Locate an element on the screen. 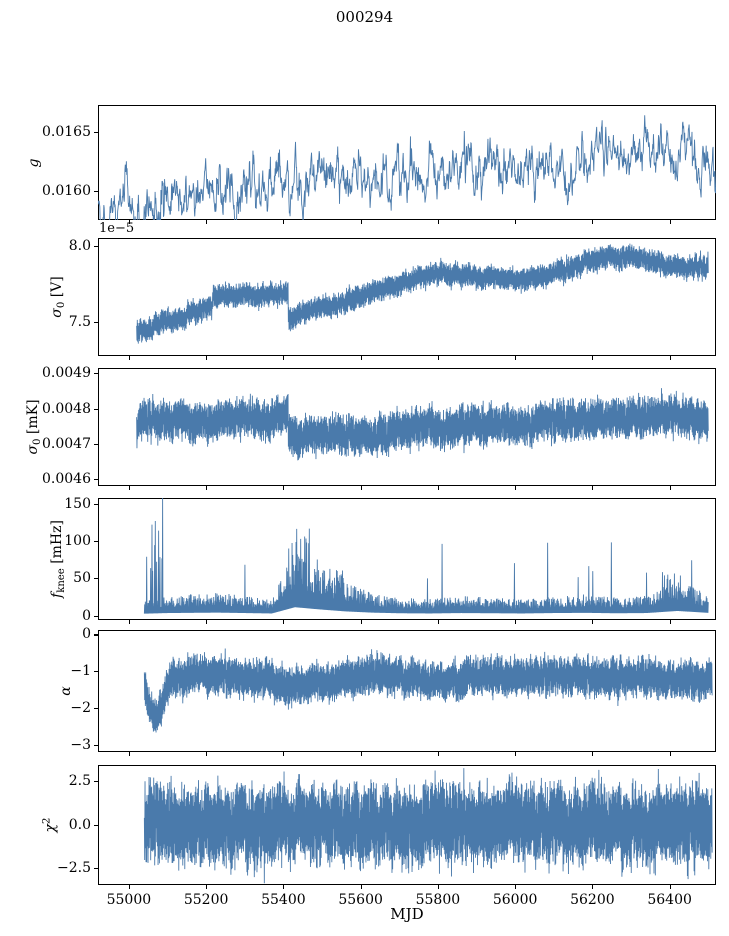 This screenshot has height=936, width=729. y-tick-label: 8.0 is located at coordinates (79, 245).